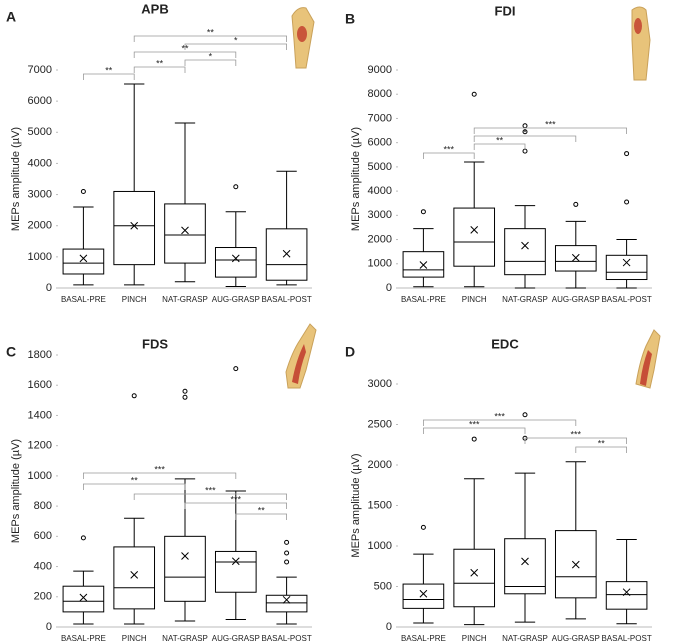 The image size is (675, 644). Describe the element at coordinates (40, 415) in the screenshot. I see `y-tick-label: 1400` at that location.